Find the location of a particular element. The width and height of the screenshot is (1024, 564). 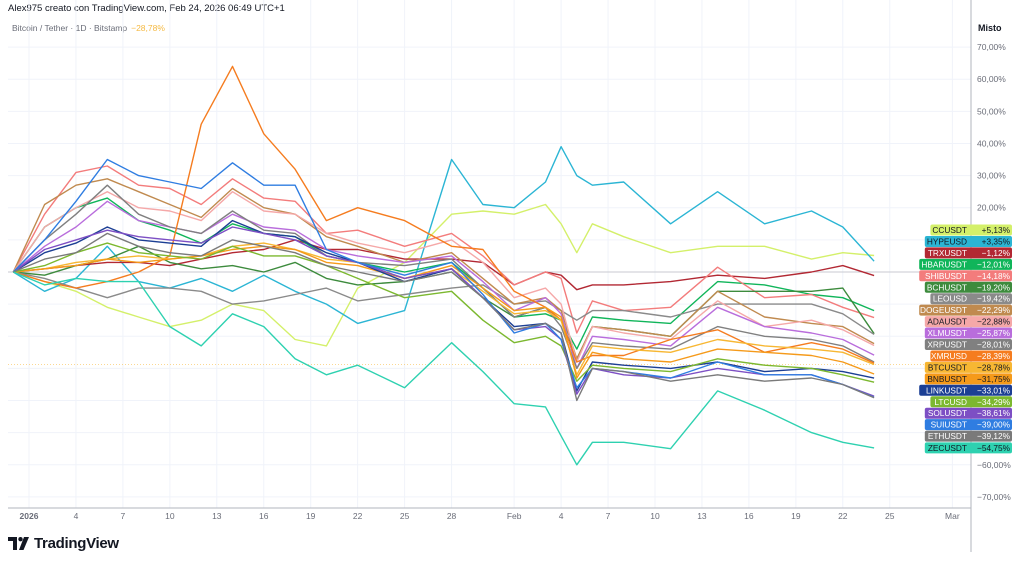

series-label-shibusdt: SHIBUSDT −14,18% is located at coordinates (965, 276).